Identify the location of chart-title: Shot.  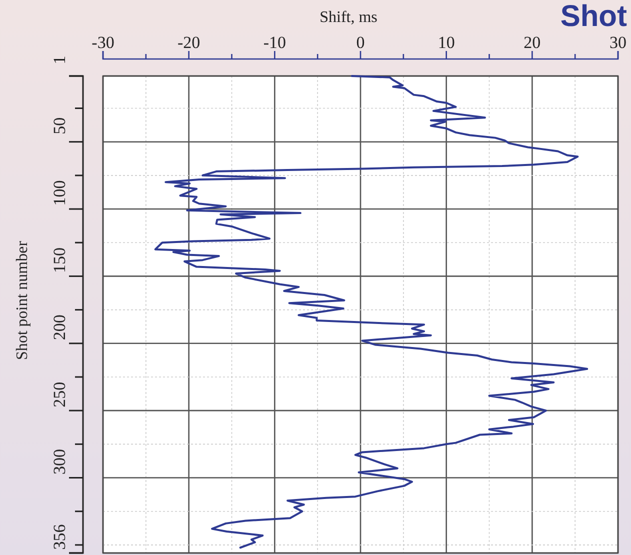
(594, 16).